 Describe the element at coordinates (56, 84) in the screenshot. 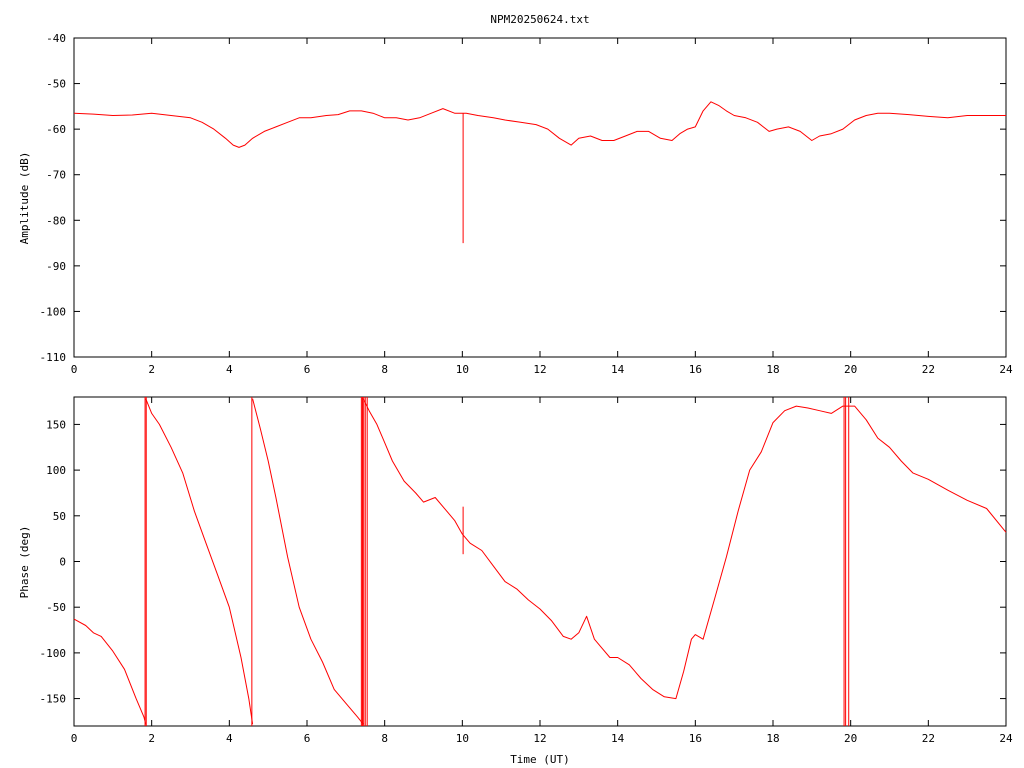

I see `amplitude-y-tick-label: -50` at that location.